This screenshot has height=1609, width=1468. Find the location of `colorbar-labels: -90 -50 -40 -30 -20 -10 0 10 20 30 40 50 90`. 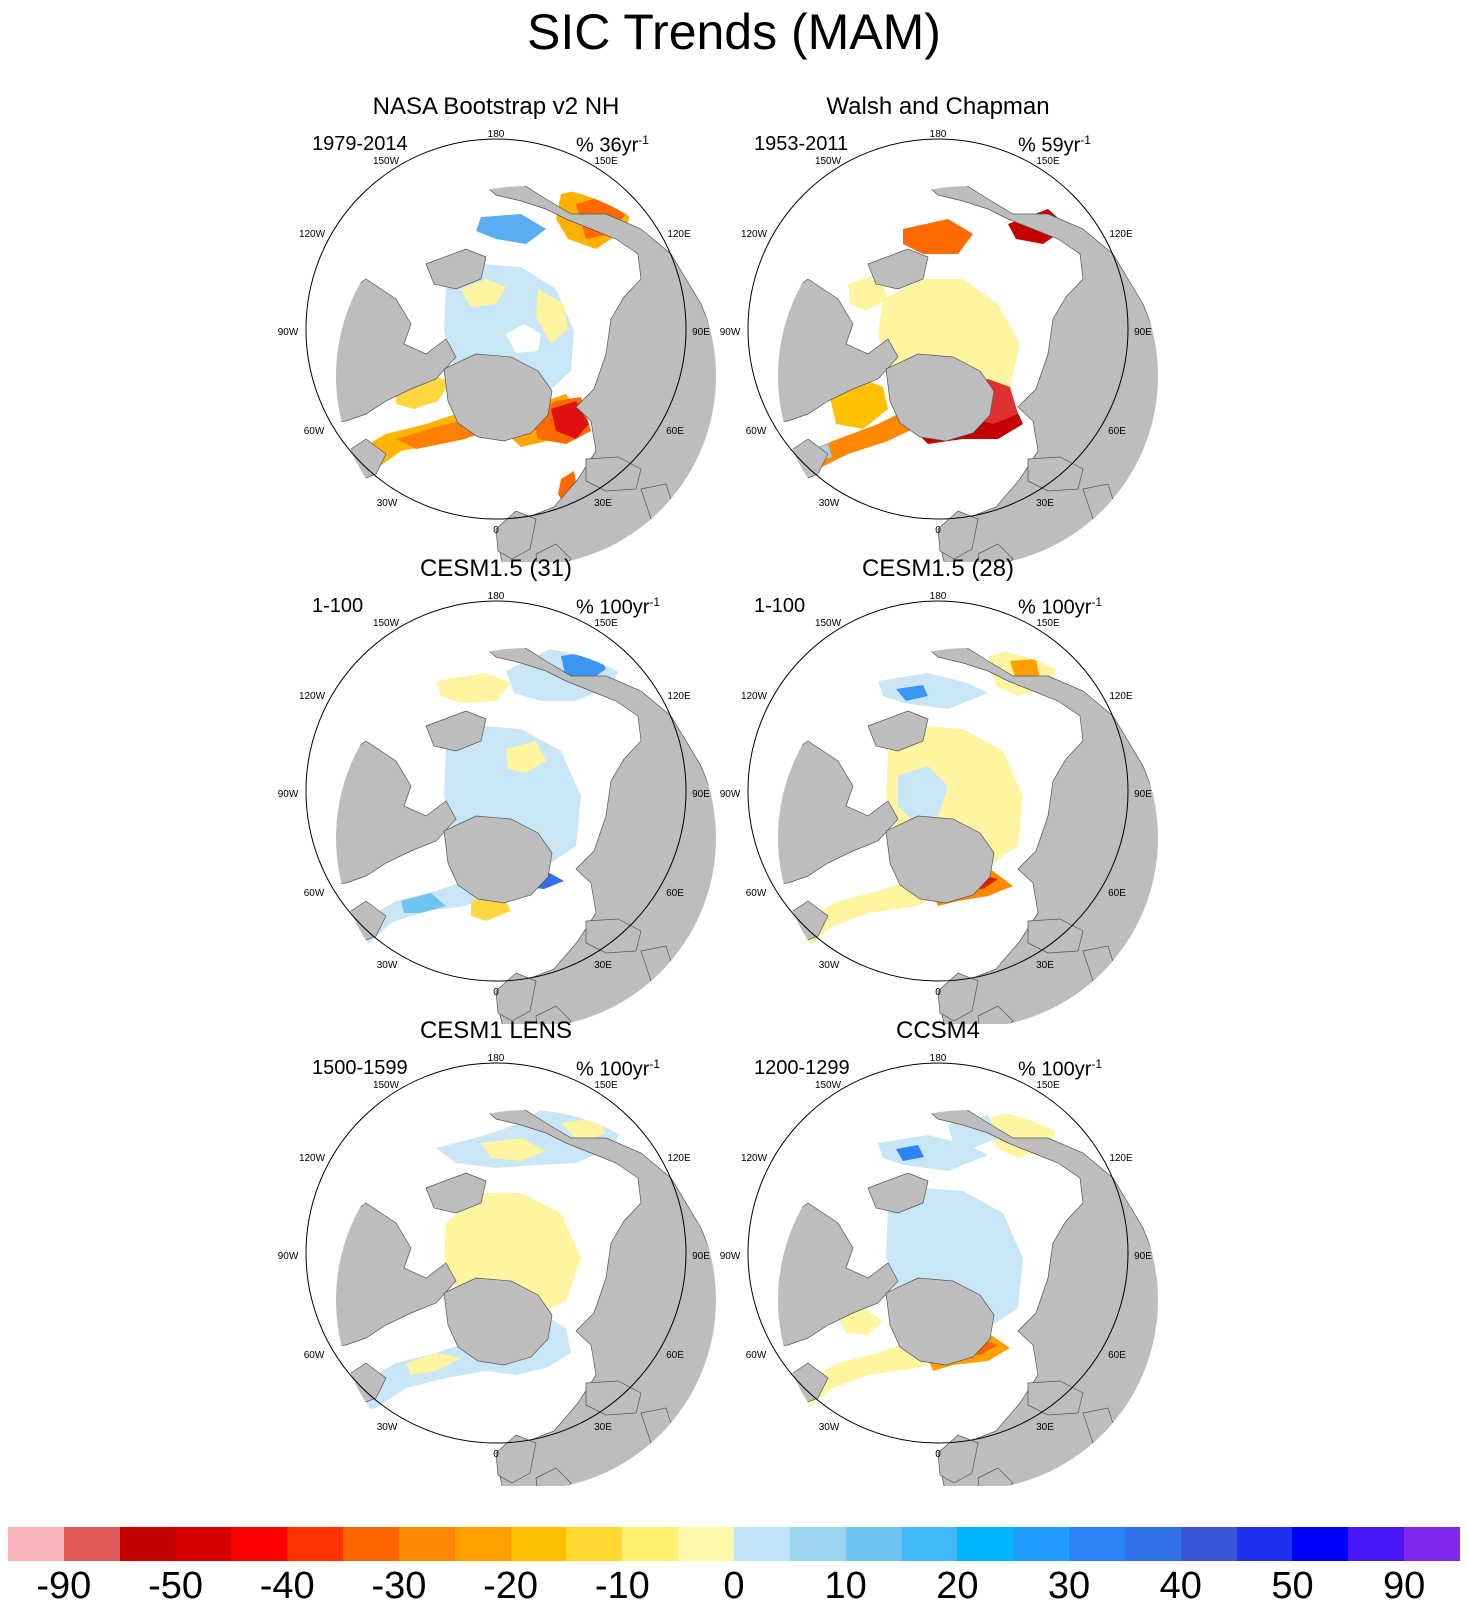

colorbar-labels: -90 -50 -40 -30 -20 -10 0 10 20 30 40 50 90 is located at coordinates (734, 1586).